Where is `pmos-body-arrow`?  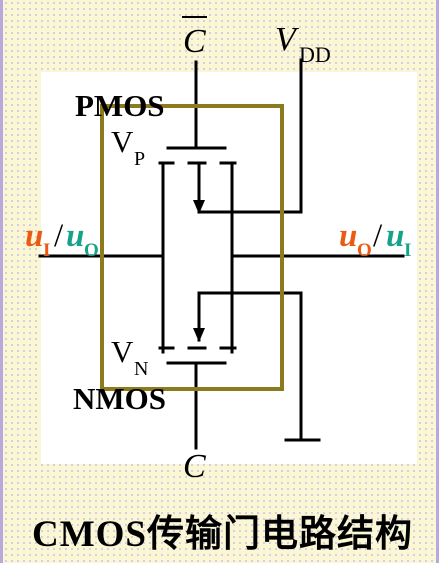 pmos-body-arrow is located at coordinates (199, 207).